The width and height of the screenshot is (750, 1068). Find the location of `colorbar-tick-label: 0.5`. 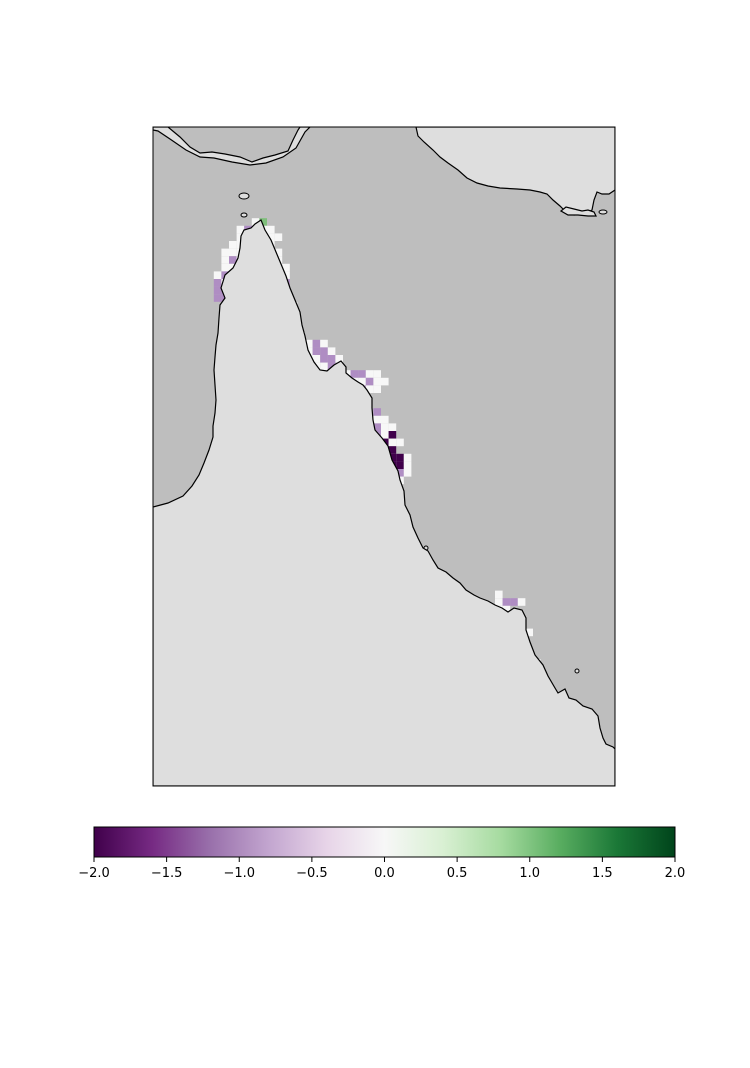

colorbar-tick-label: 0.5 is located at coordinates (457, 873).